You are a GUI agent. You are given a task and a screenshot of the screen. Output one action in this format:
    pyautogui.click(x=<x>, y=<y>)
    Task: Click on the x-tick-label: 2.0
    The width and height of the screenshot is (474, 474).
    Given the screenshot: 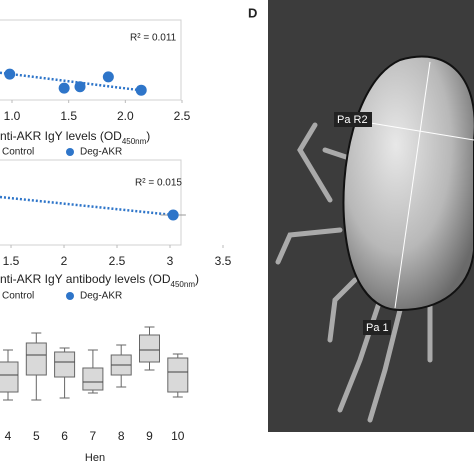 What is the action you would take?
    pyautogui.click(x=125, y=116)
    